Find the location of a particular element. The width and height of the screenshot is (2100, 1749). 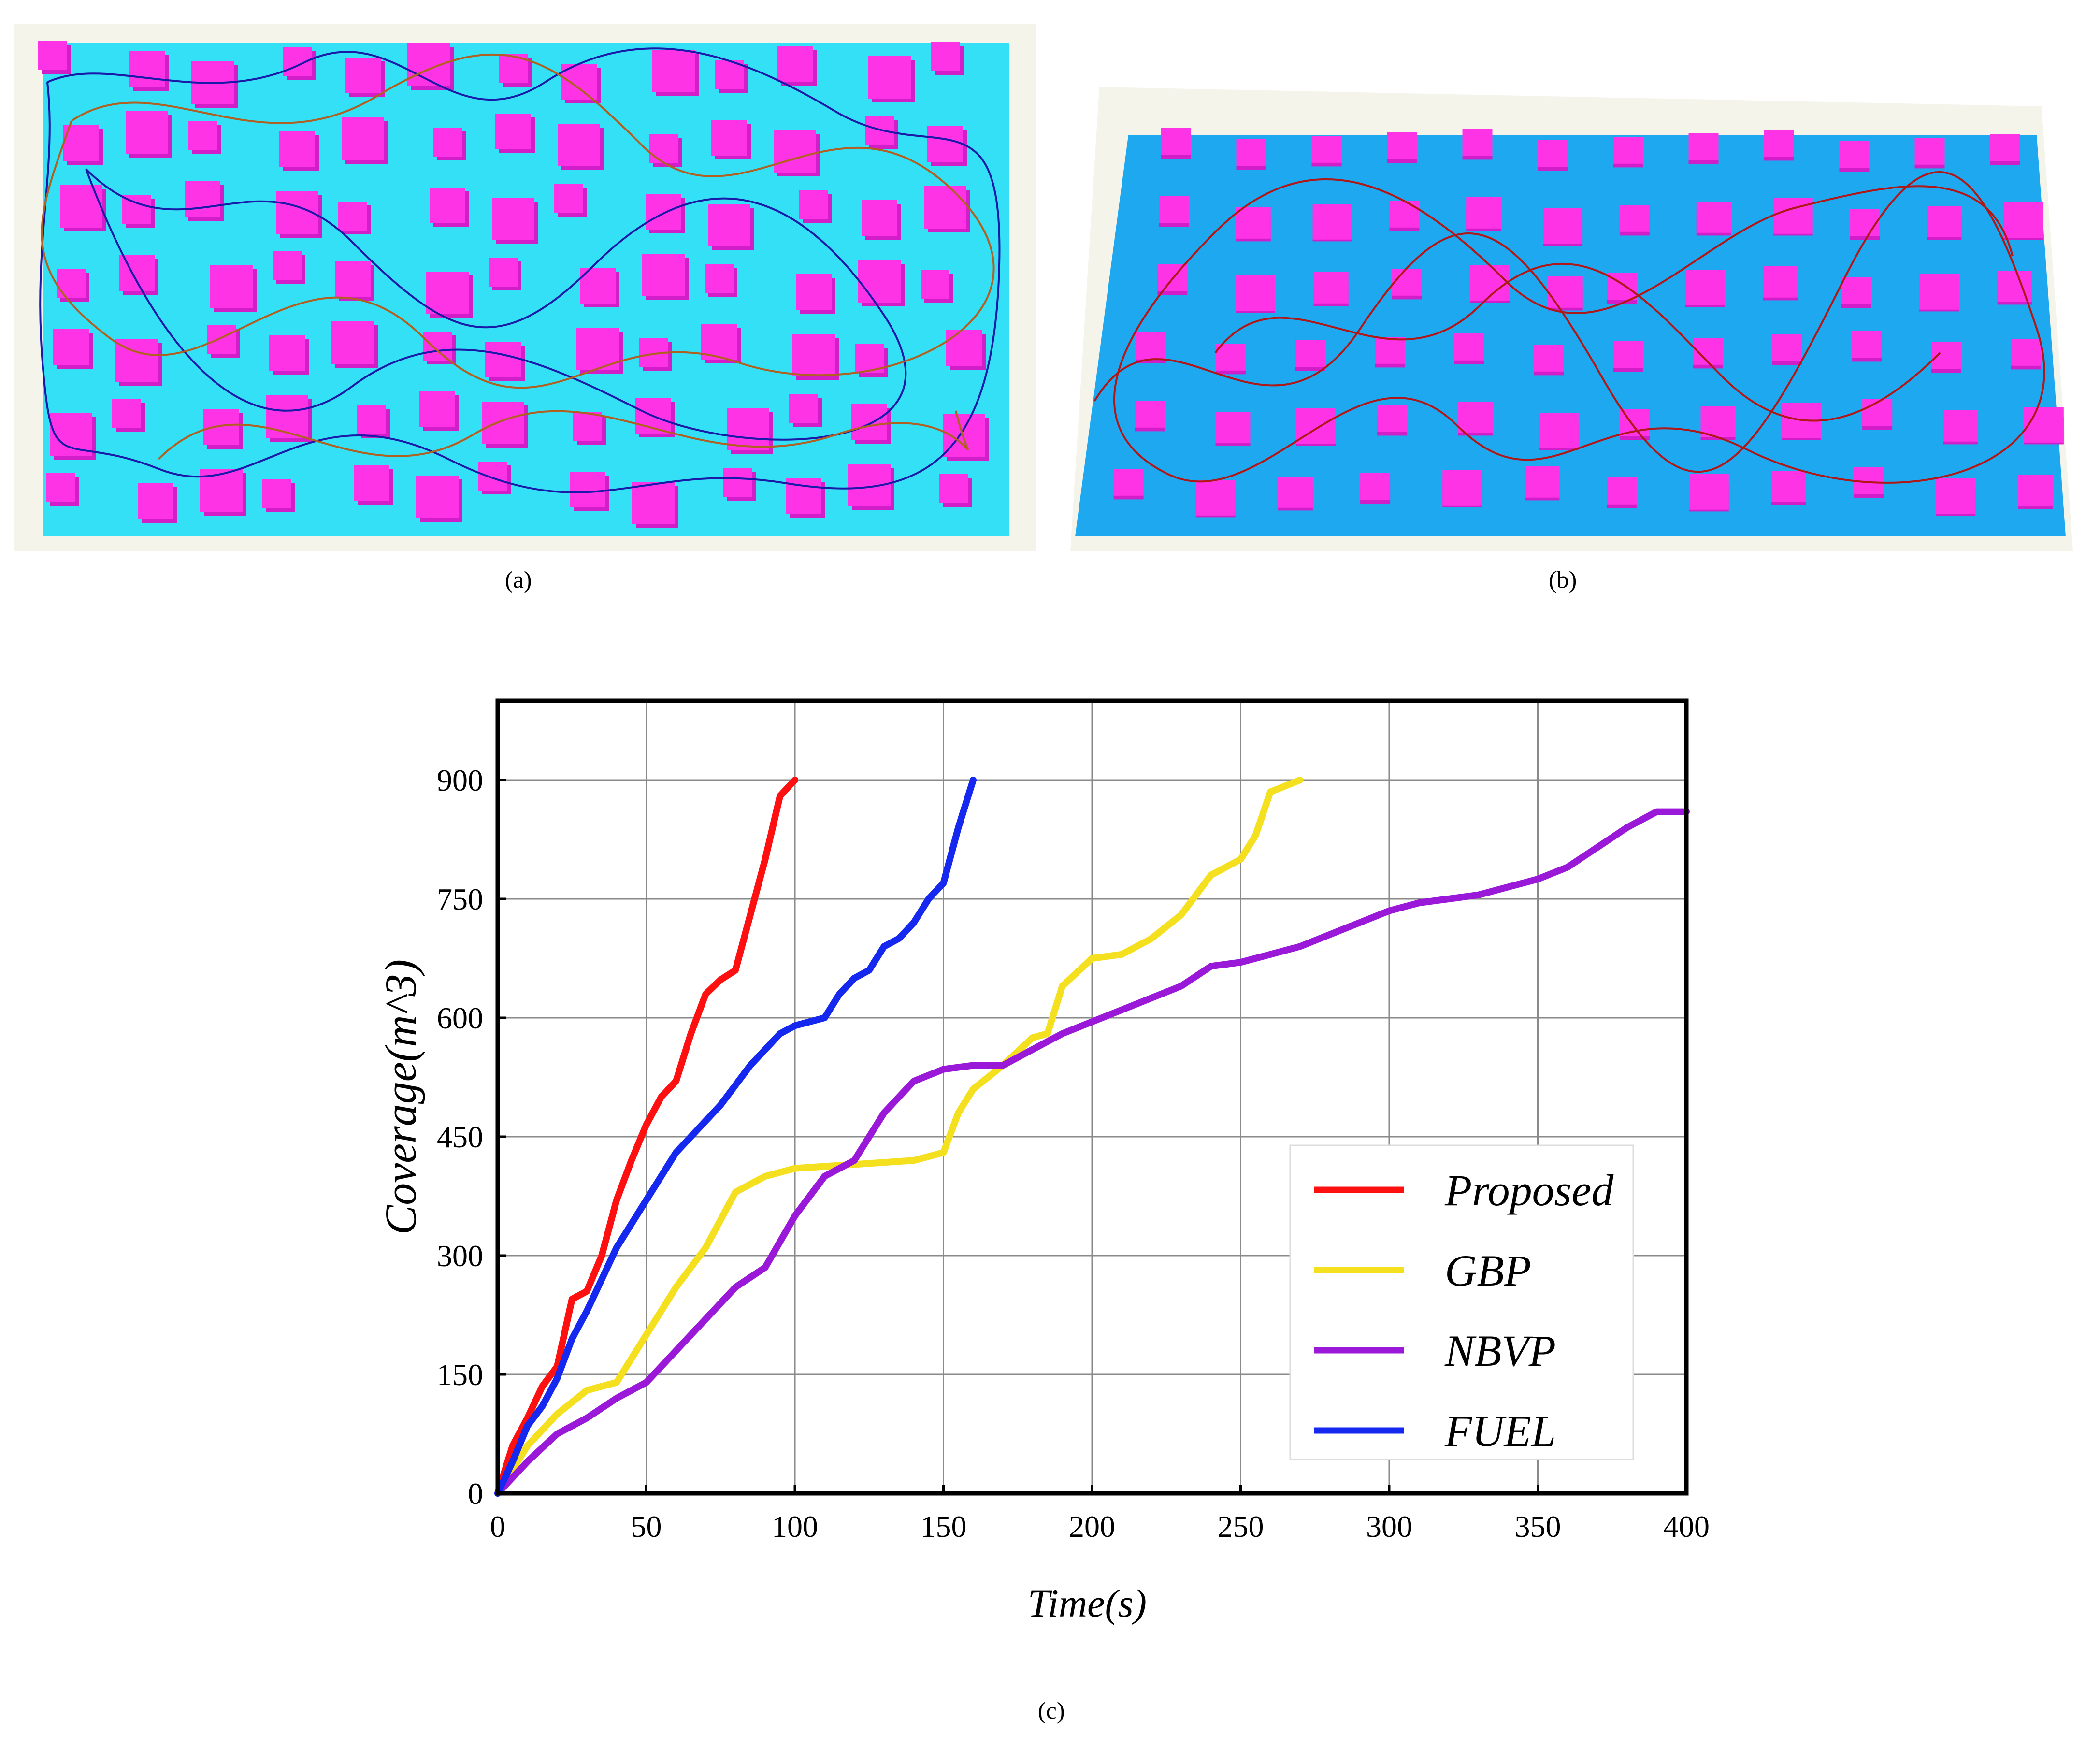

y-tick-label: 0 is located at coordinates (475, 1493).